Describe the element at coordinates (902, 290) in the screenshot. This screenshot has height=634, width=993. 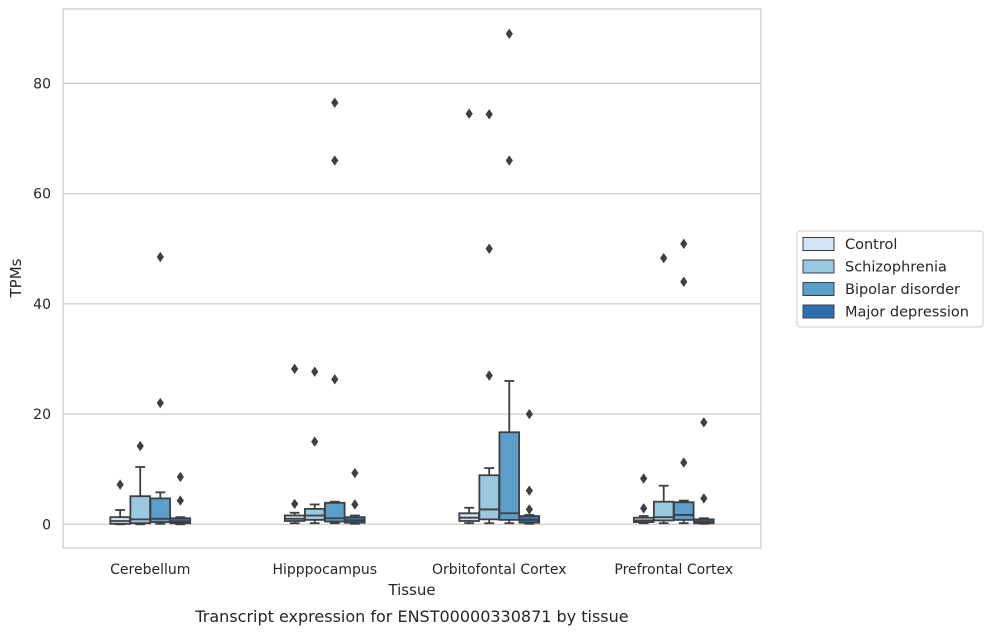
I see `legend-label: Bipolar disorder` at that location.